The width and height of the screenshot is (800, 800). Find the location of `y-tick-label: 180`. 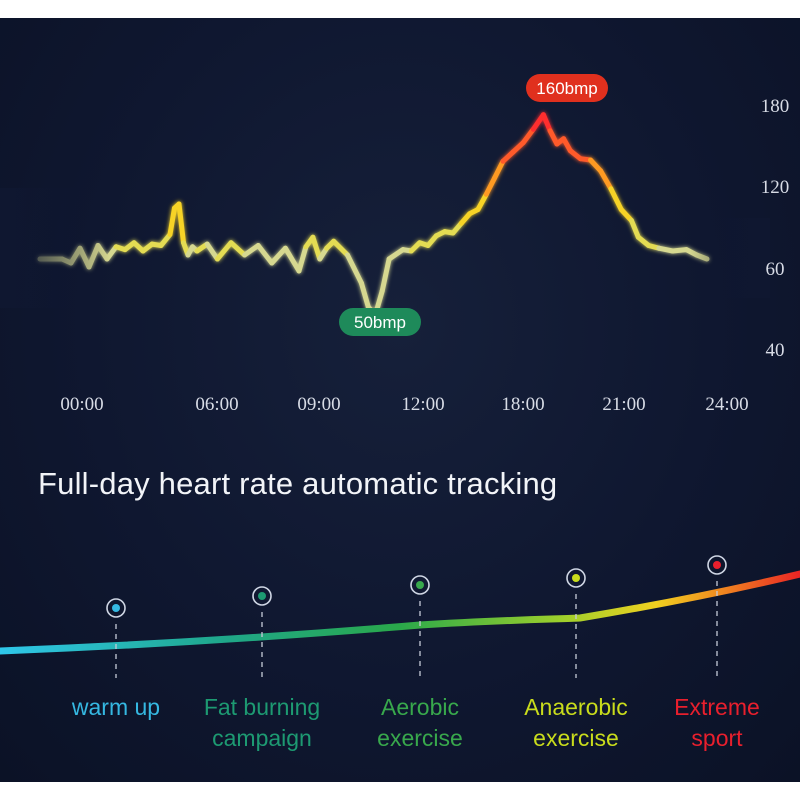

y-tick-label: 180 is located at coordinates (775, 106).